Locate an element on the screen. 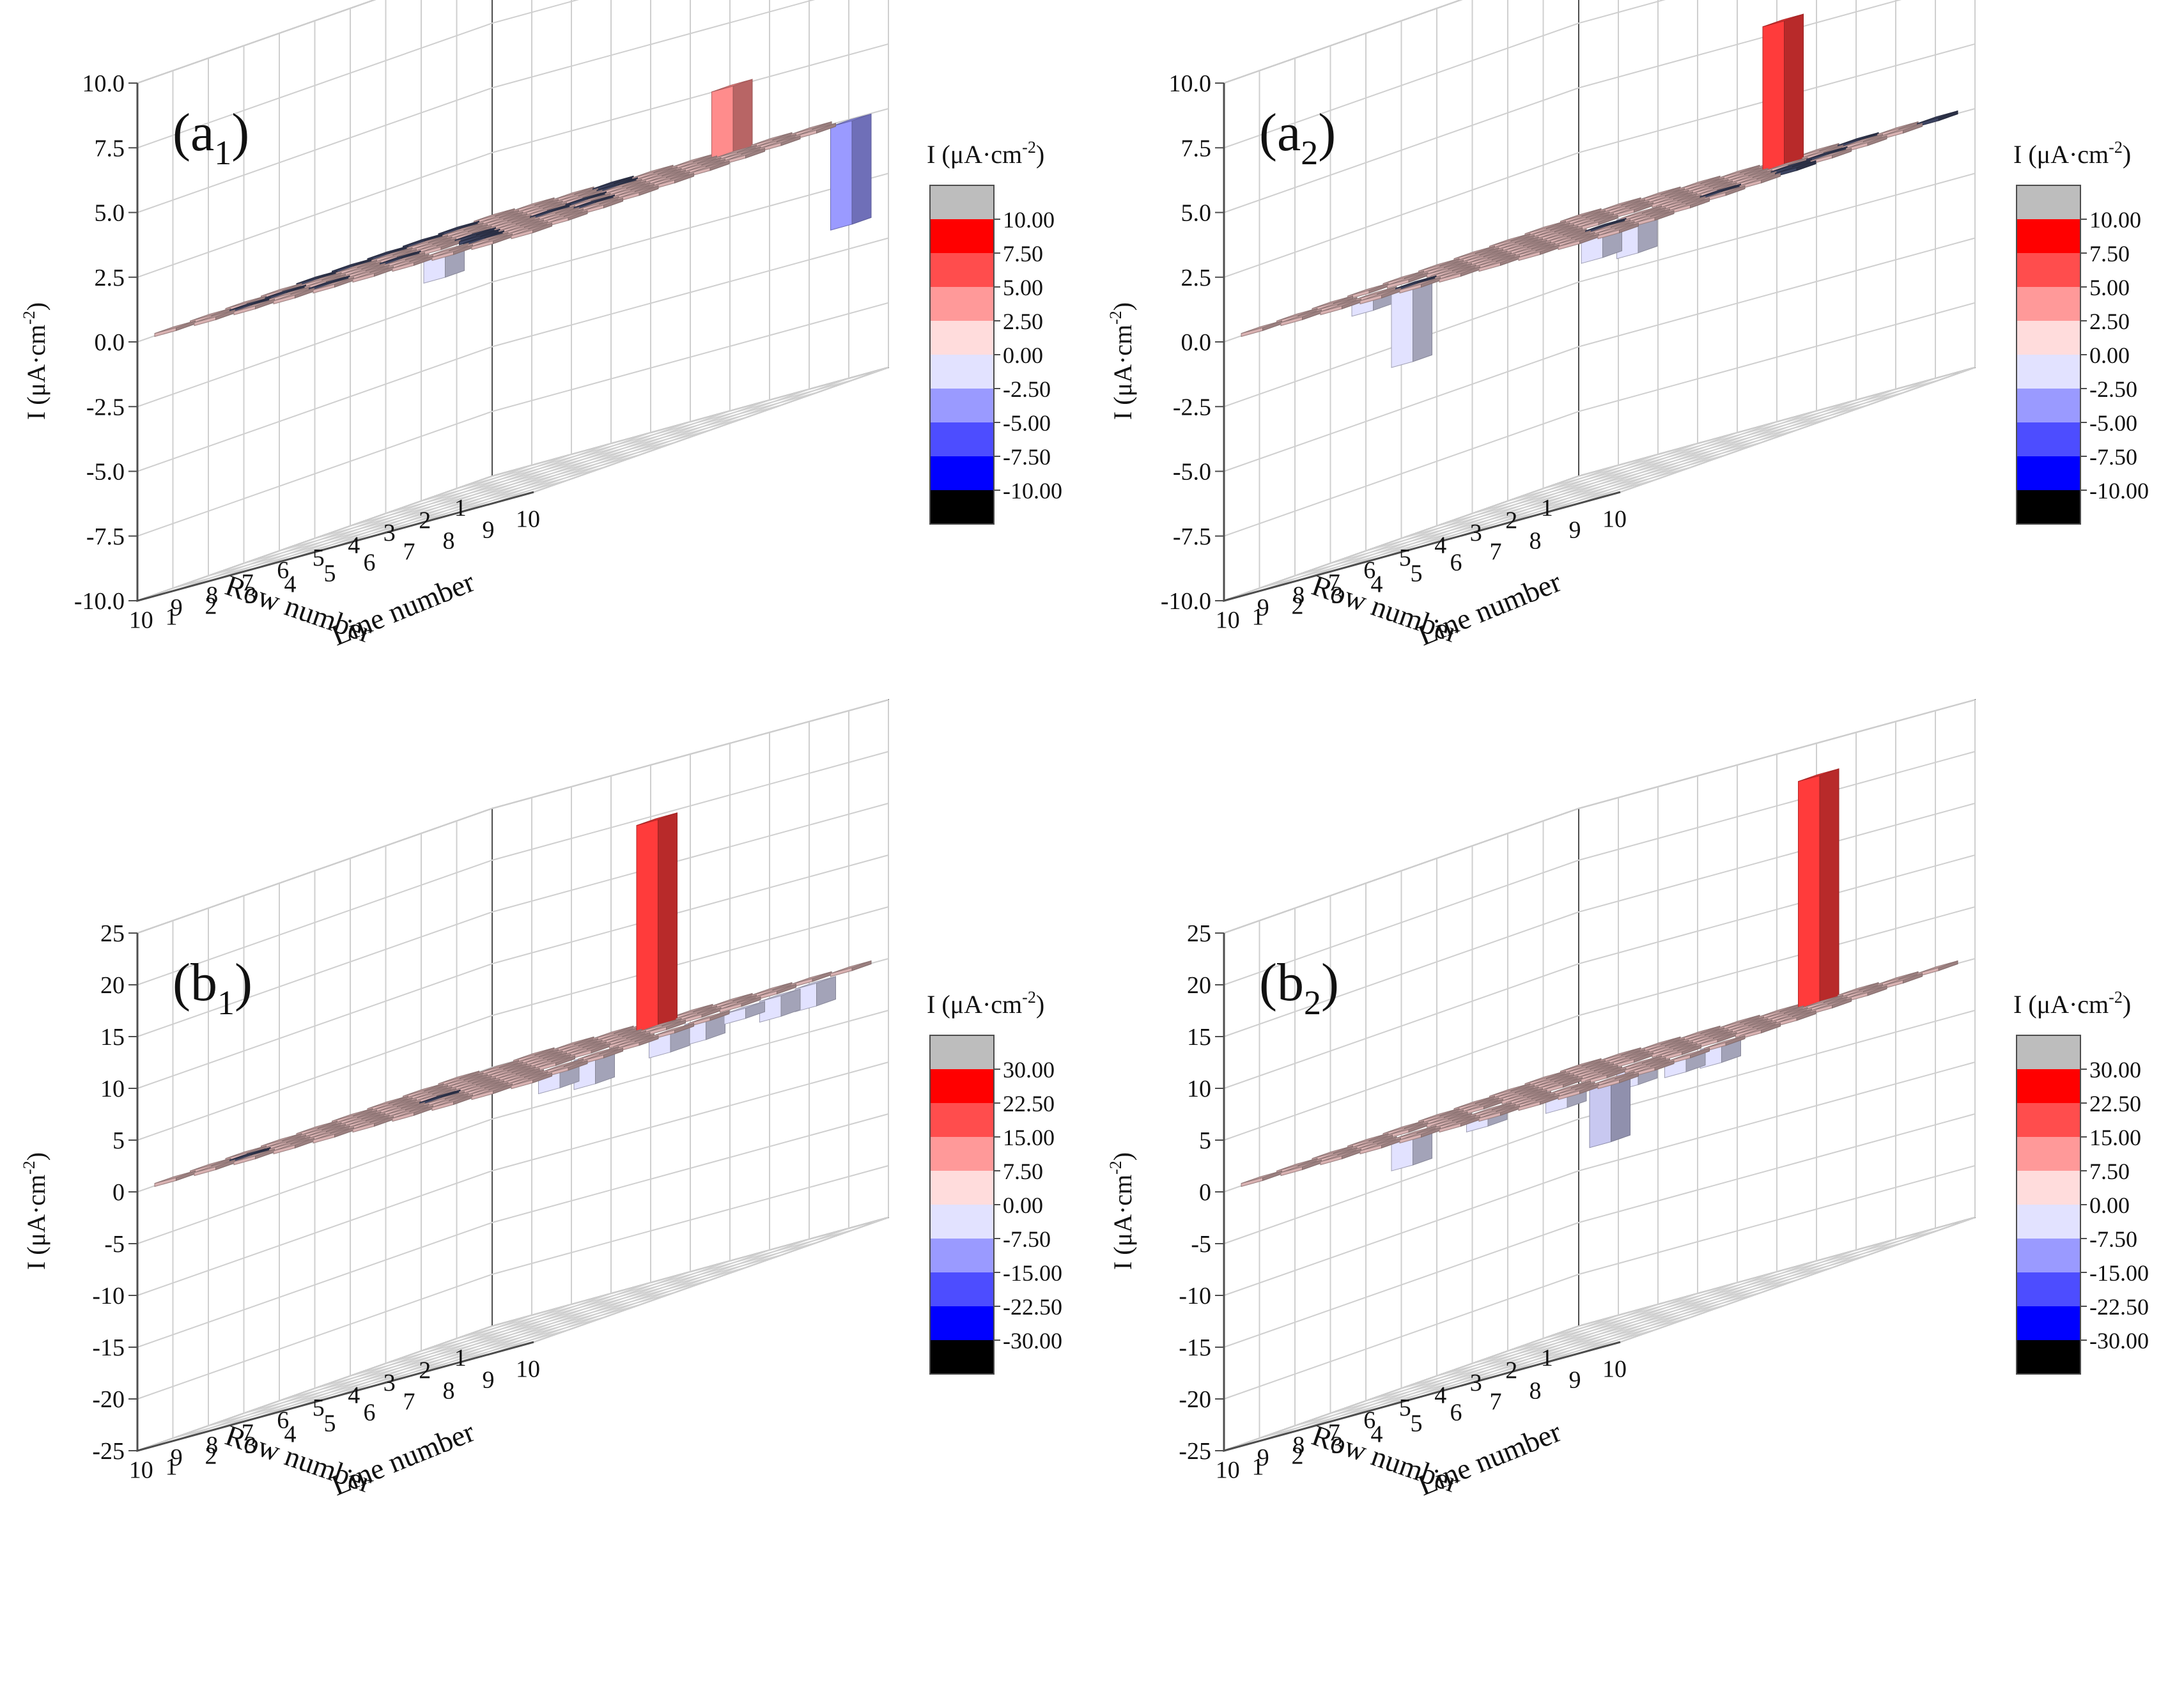 Image resolution: width=2184 pixels, height=1691 pixels. line-tick-label: 3 is located at coordinates (251, 595).